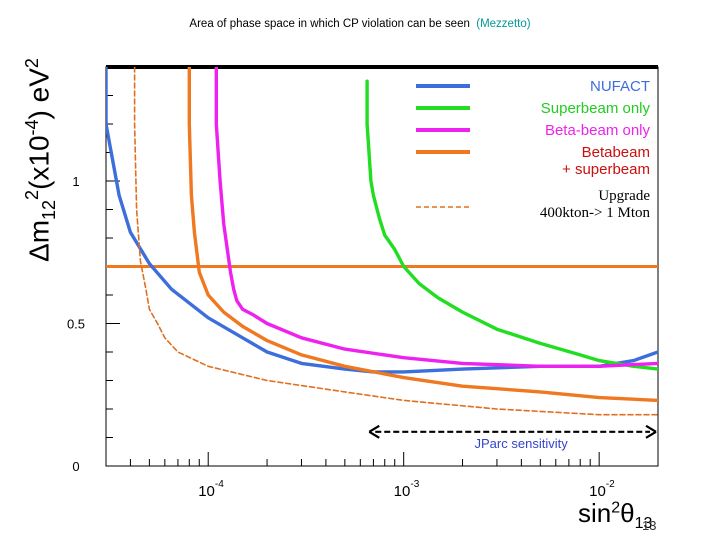  I want to click on legend-label-line1: Superbeam only, so click(595, 108).